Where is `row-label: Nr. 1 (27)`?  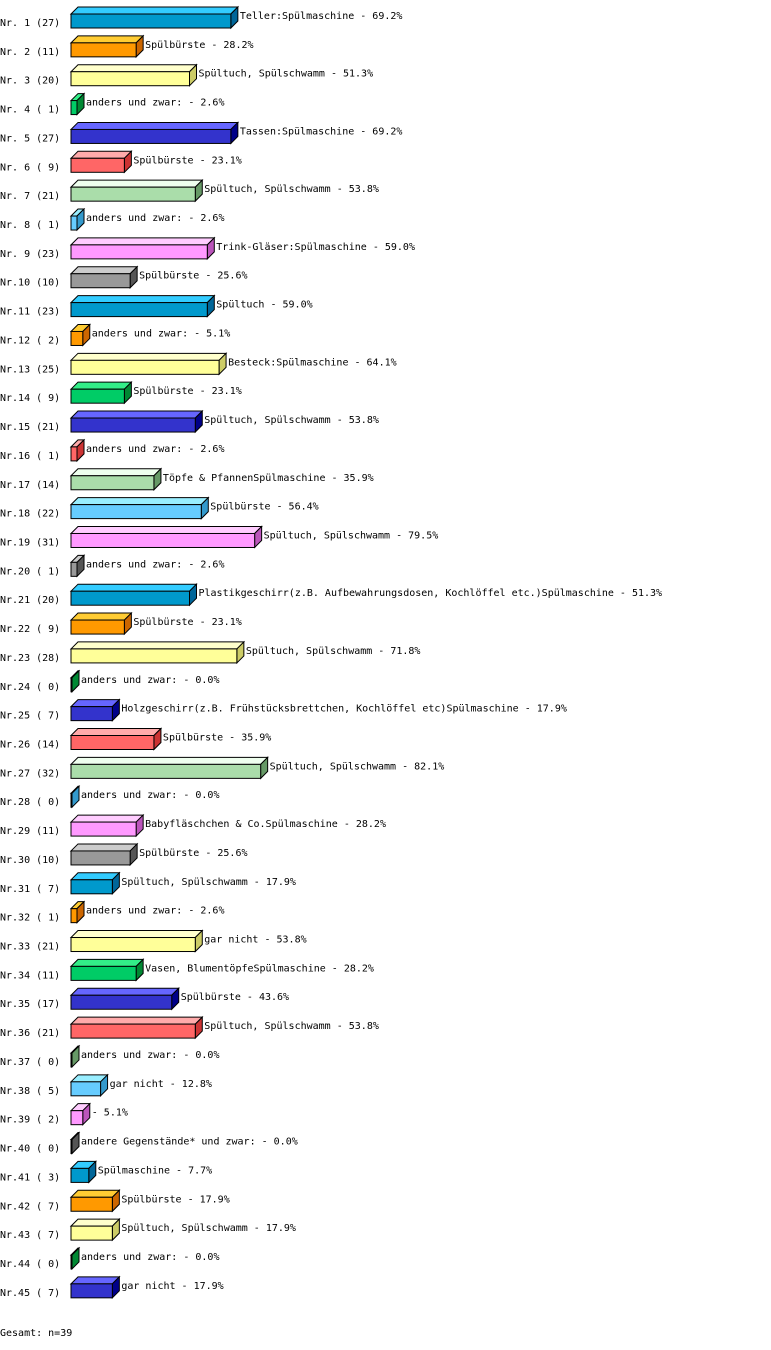
row-label: Nr. 1 (27) is located at coordinates (30, 23).